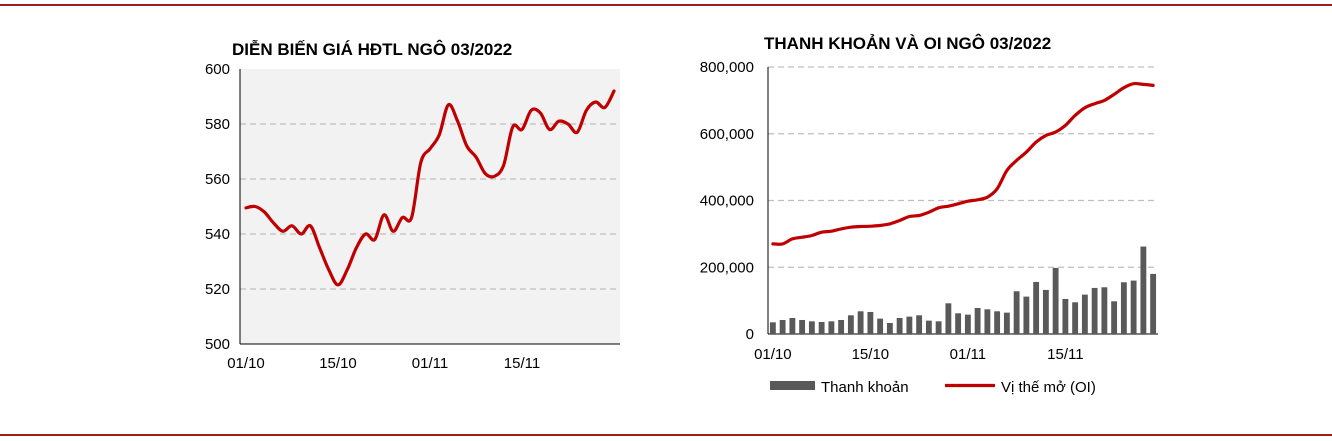 The image size is (1332, 441). I want to click on top-divider, so click(666, 5).